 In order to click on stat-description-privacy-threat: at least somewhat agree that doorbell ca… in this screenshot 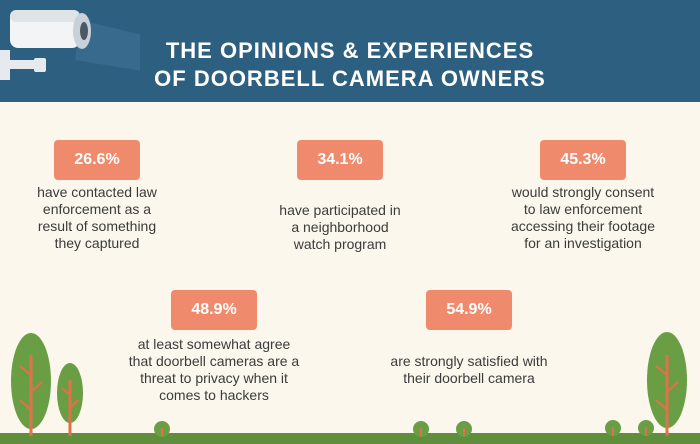, I will do `click(214, 369)`.